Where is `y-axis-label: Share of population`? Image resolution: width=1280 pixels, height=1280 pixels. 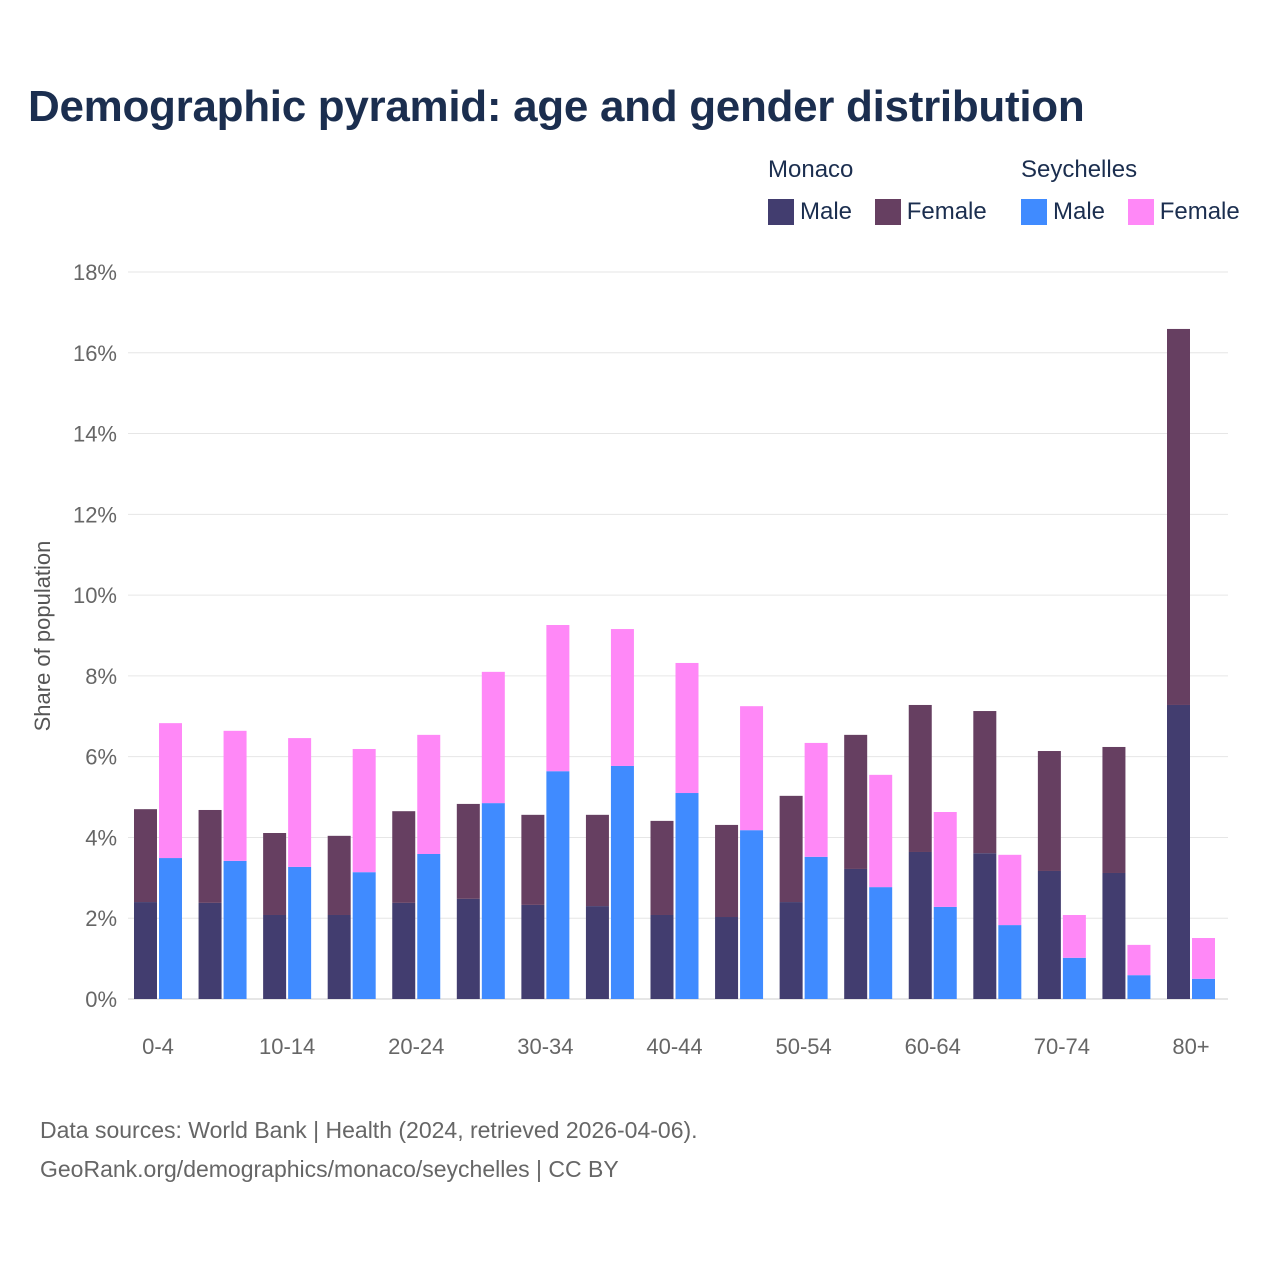 y-axis-label: Share of population is located at coordinates (42, 636).